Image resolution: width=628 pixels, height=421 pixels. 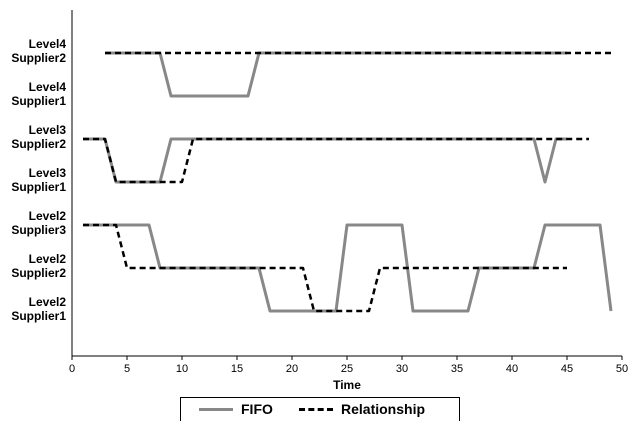 I want to click on y-tick-label: Level2 Supplier2, so click(x=38, y=266).